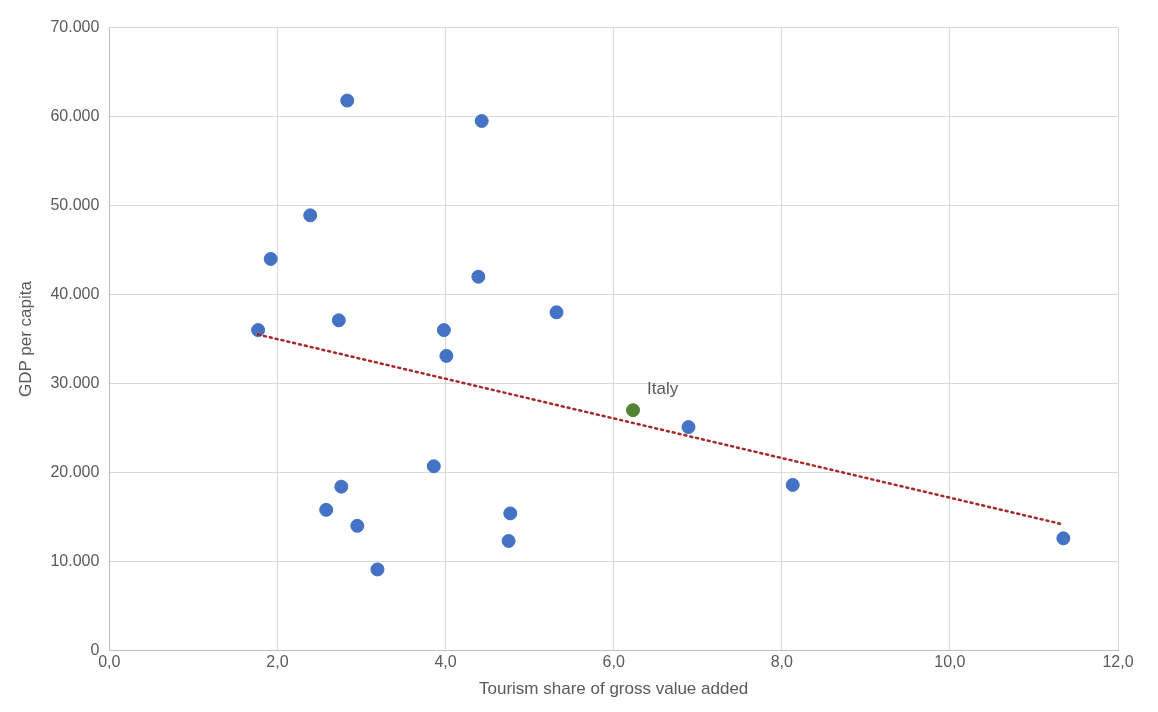 This screenshot has height=712, width=1158. I want to click on y-tick-label: 0, so click(95, 649).